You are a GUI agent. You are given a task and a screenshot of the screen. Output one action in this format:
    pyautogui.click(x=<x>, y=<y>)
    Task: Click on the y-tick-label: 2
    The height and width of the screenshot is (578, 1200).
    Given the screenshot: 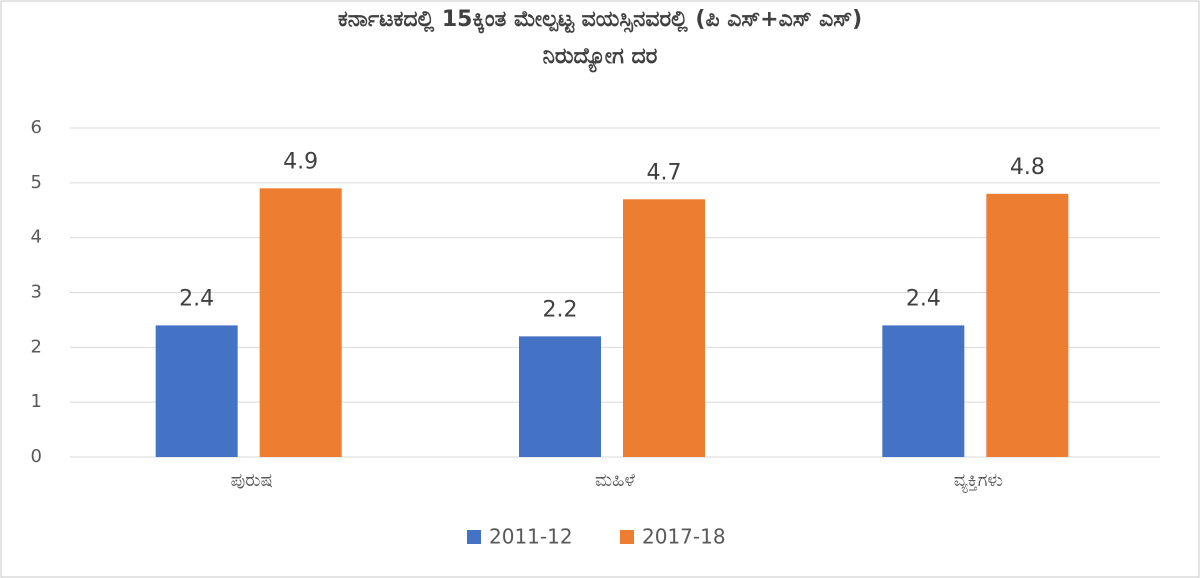 What is the action you would take?
    pyautogui.click(x=36, y=346)
    